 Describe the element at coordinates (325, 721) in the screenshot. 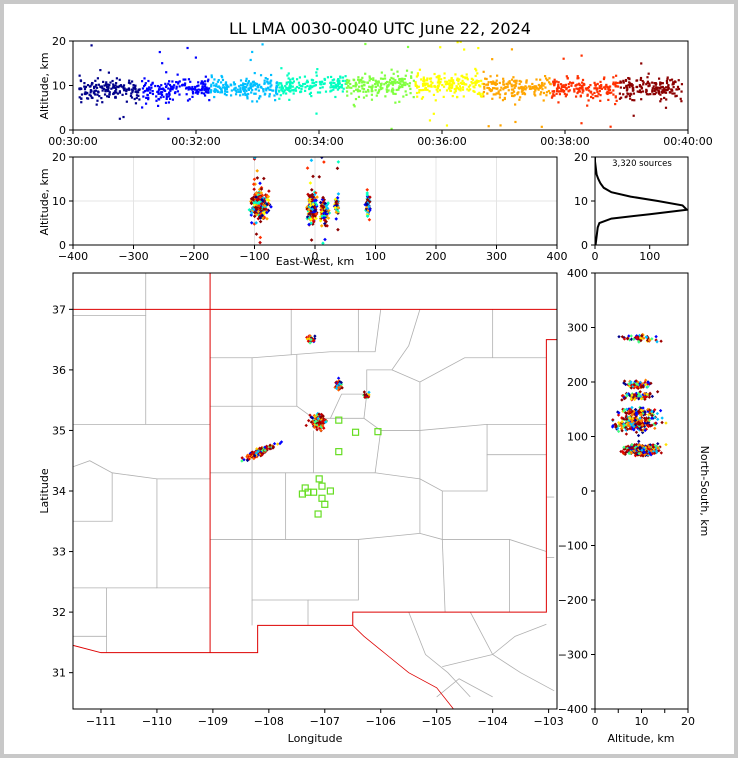

I see `plan-view-xtick-label: −107` at that location.